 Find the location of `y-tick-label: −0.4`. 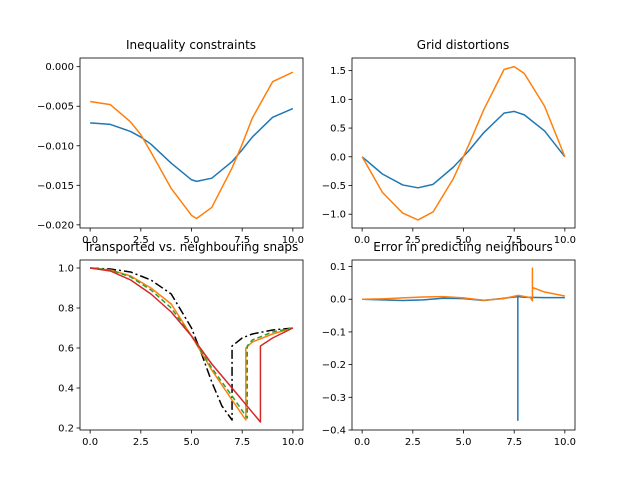

y-tick-label: −0.4 is located at coordinates (334, 431).